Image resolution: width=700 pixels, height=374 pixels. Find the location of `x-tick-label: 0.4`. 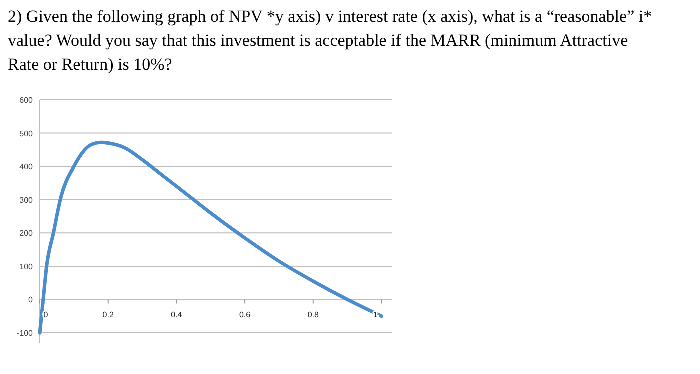

x-tick-label: 0.4 is located at coordinates (177, 315).